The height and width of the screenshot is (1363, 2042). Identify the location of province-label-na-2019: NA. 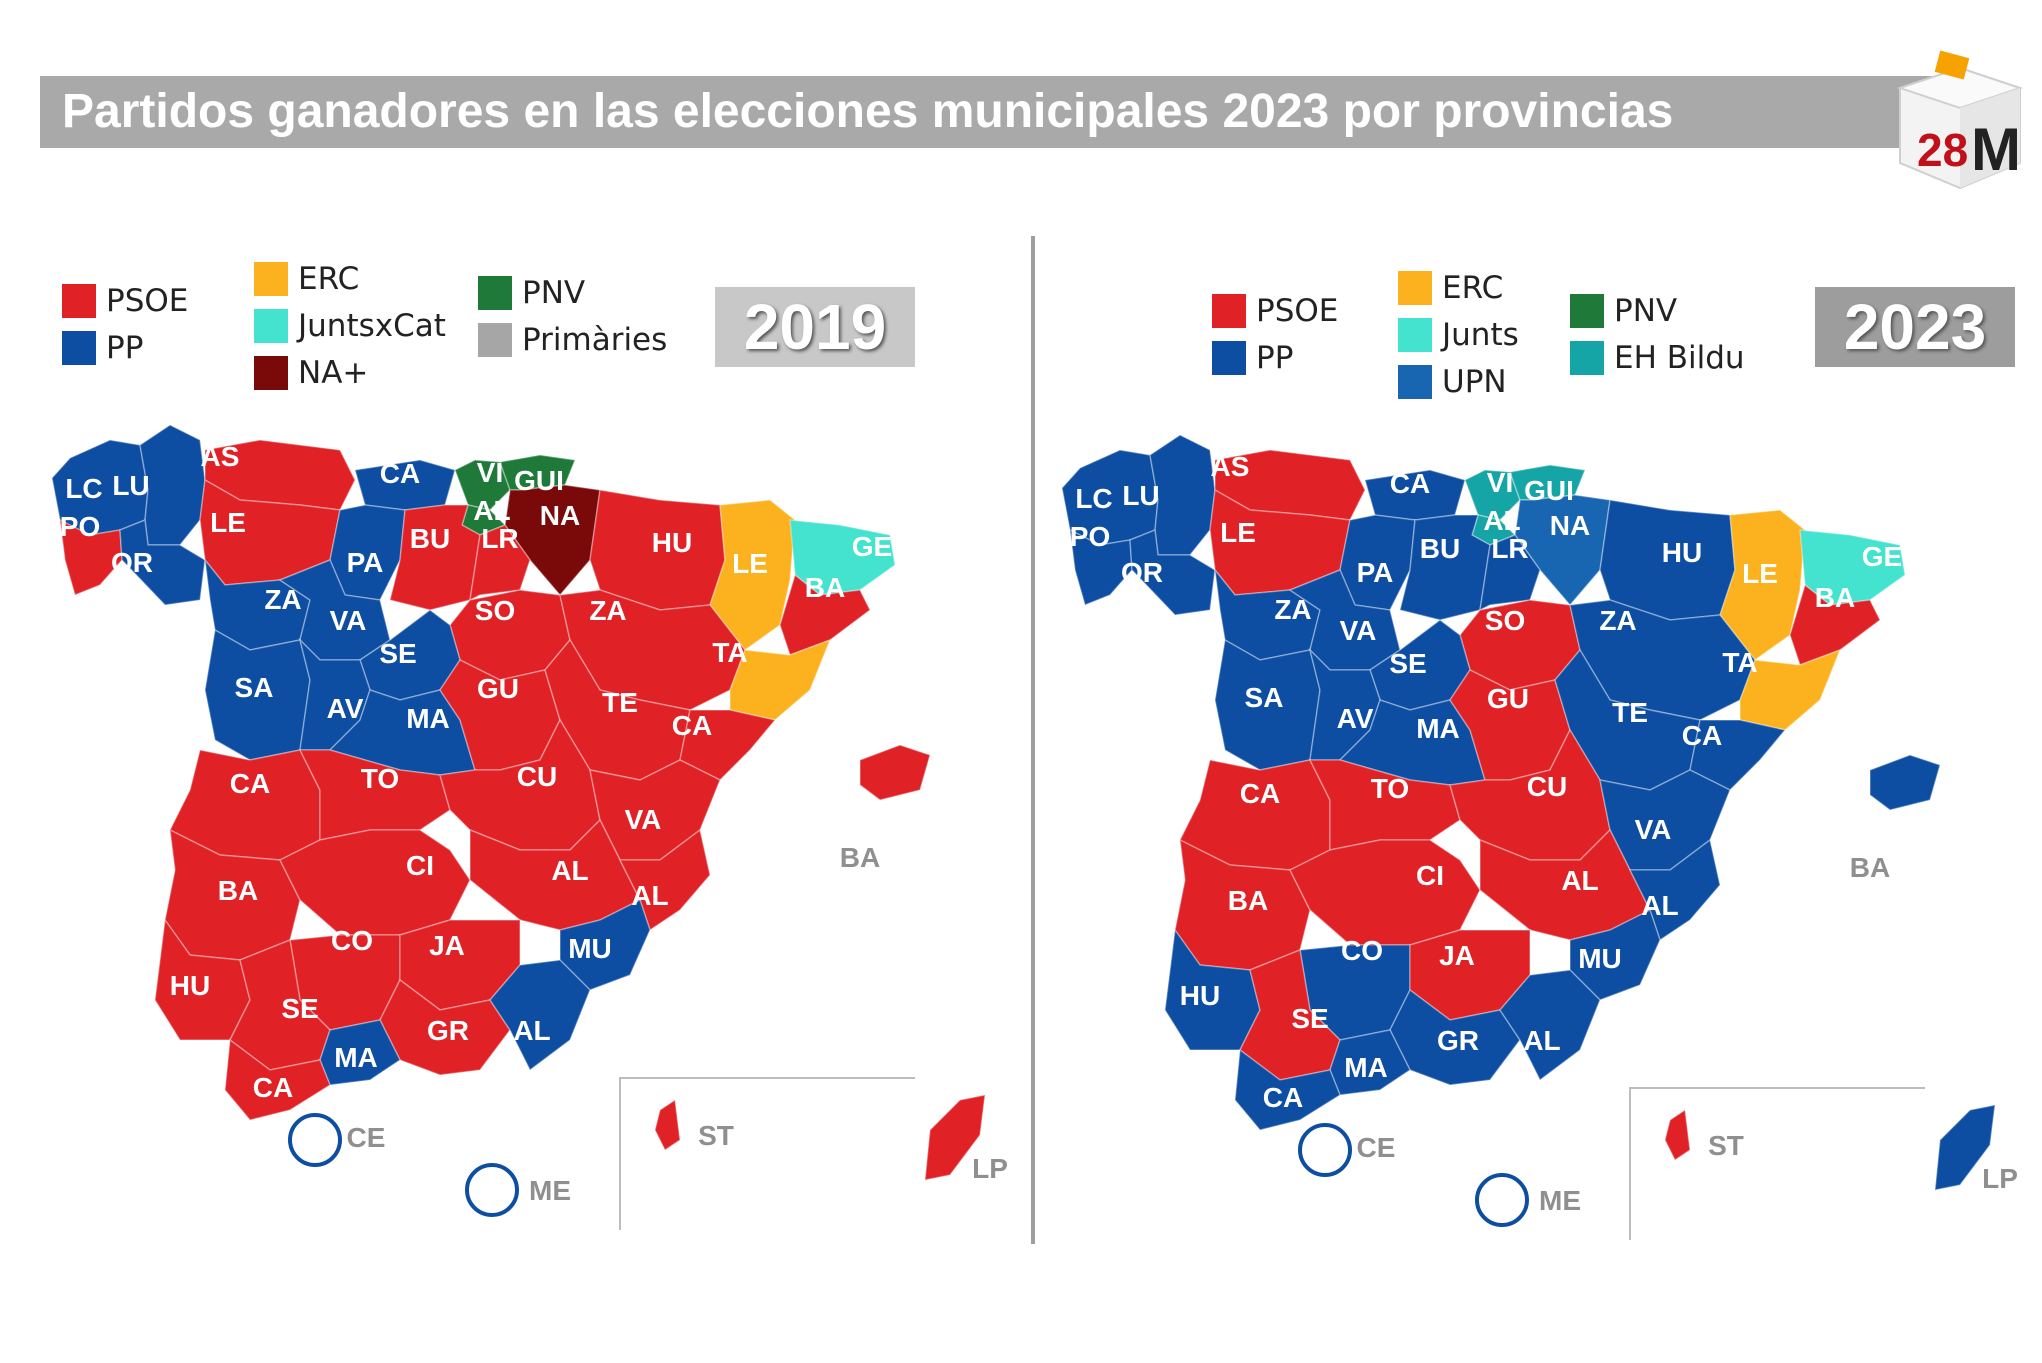
(560, 515).